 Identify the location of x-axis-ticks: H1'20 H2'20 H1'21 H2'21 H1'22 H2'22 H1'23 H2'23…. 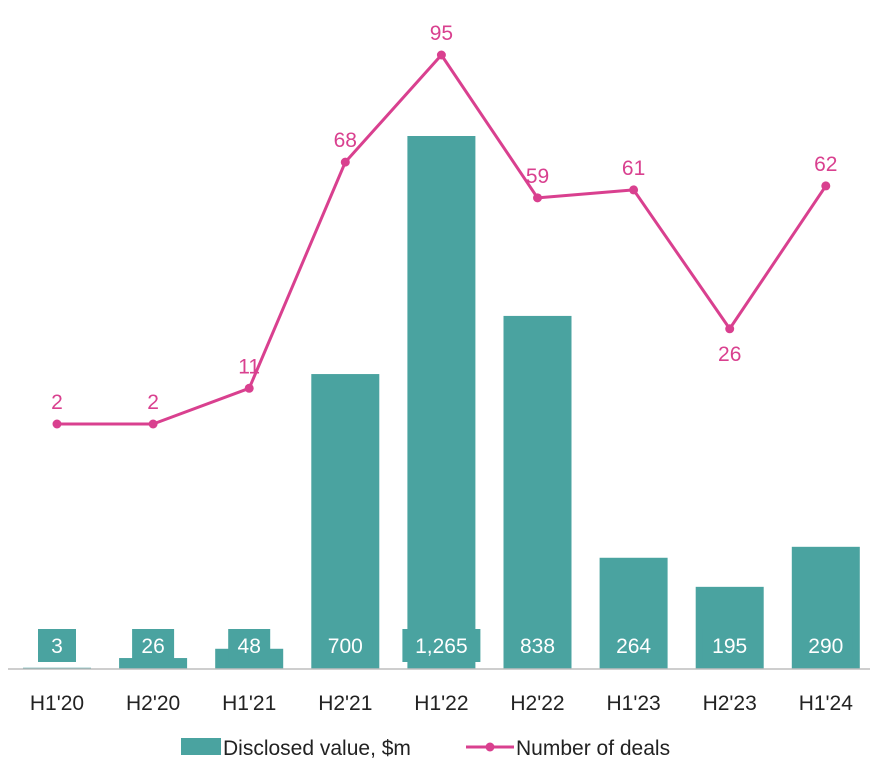
(441, 703).